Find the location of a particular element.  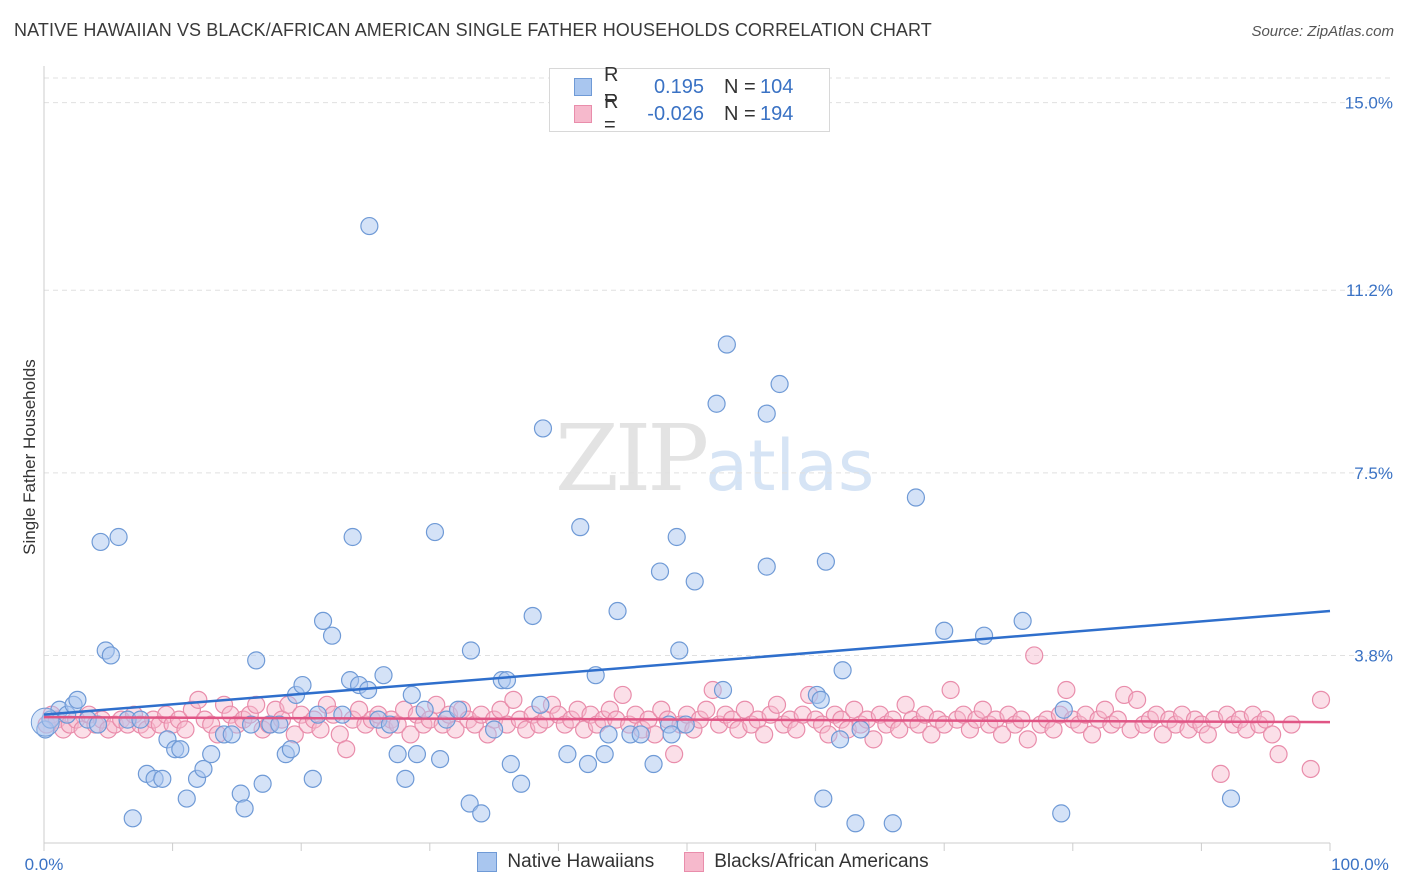

y-tick-label: 11.2% is located at coordinates (1369, 290).